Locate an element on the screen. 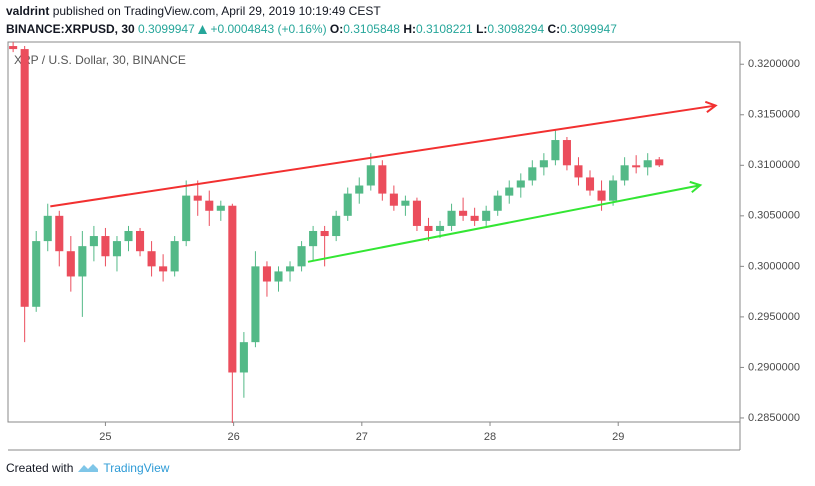  ohlc-label: O: is located at coordinates (336, 29).